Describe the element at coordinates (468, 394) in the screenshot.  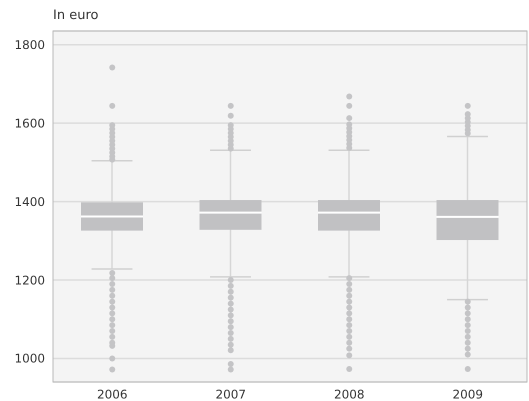
I see `x-tick-label: 2009` at that location.